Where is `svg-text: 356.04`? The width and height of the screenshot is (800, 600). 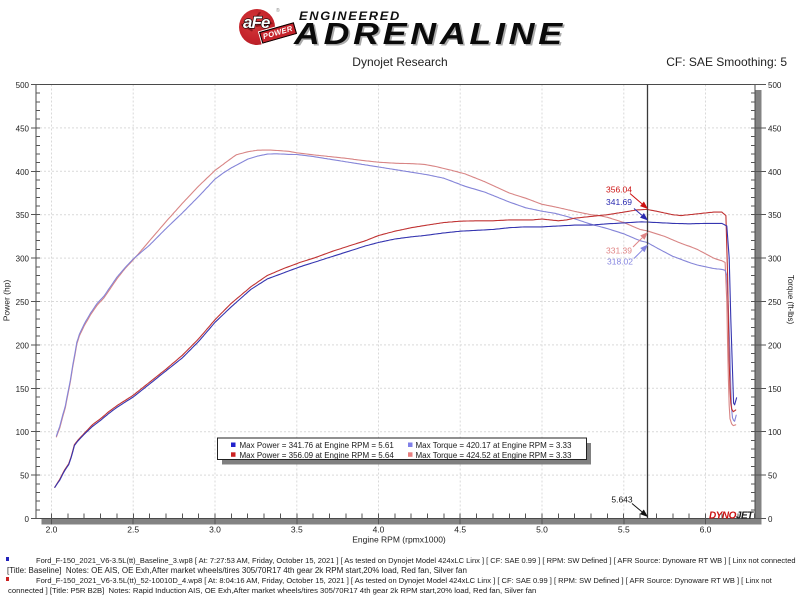
svg-text: 356.04 is located at coordinates (619, 190).